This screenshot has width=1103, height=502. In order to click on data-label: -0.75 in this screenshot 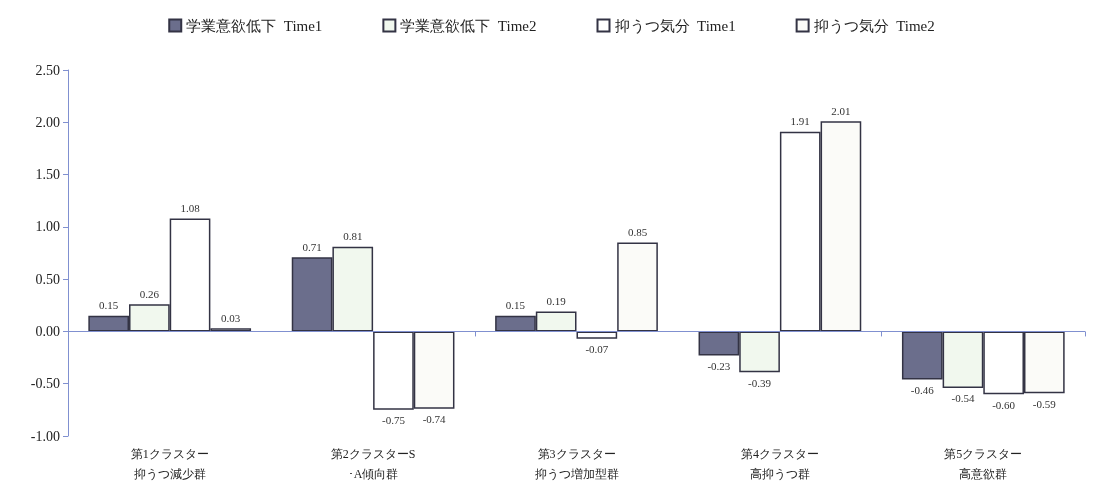, I will do `click(393, 420)`.